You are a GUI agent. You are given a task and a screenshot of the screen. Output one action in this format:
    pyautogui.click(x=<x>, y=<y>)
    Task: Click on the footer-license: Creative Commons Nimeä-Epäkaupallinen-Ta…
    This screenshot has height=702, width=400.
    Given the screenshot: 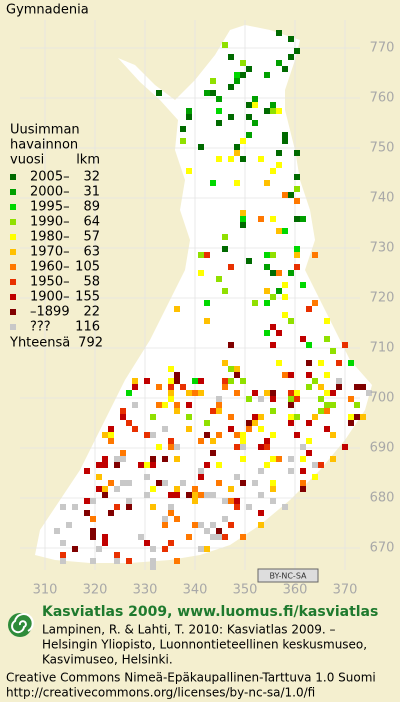 What is the action you would take?
    pyautogui.click(x=191, y=678)
    